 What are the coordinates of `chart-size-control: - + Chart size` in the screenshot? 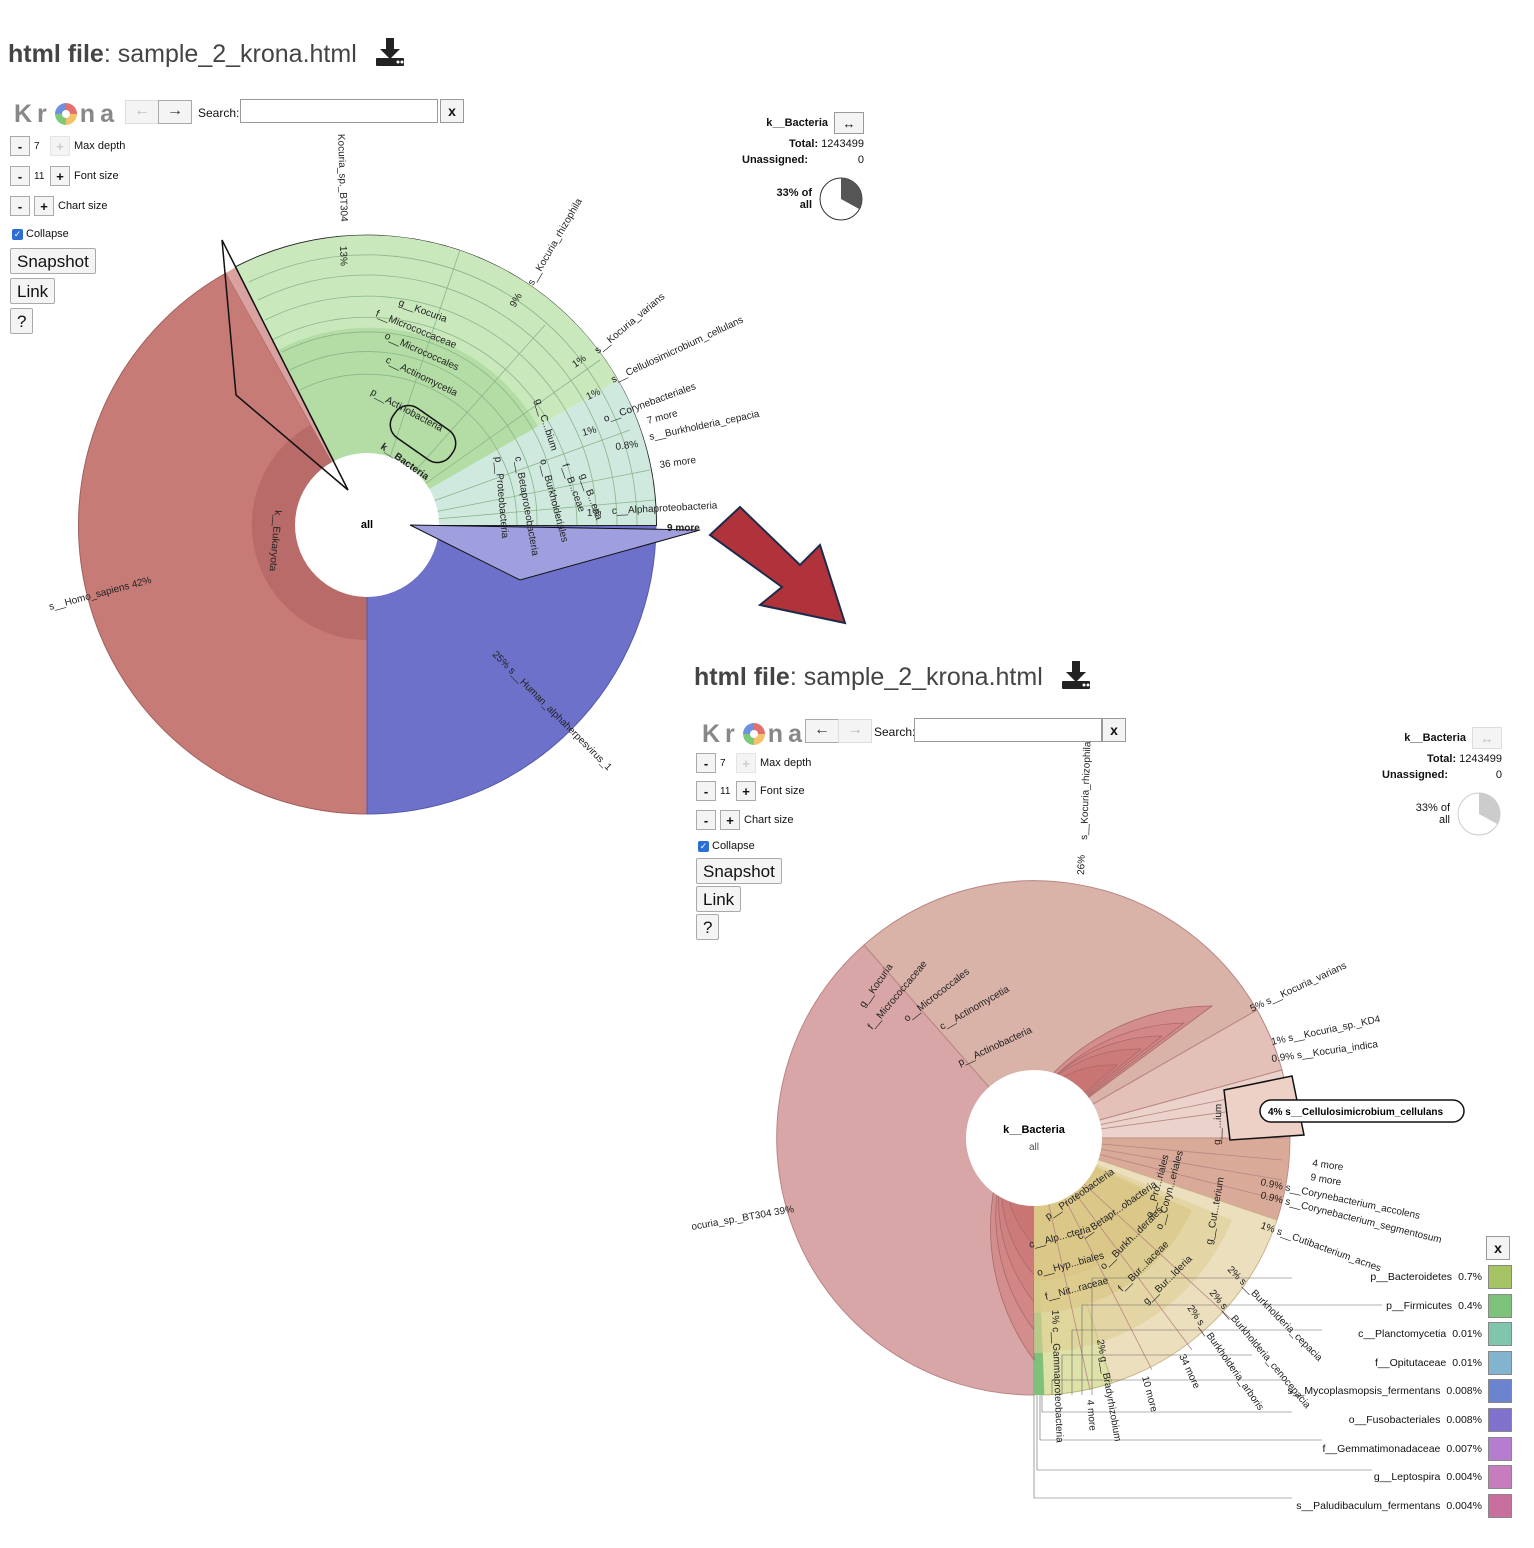 It's located at (59, 206).